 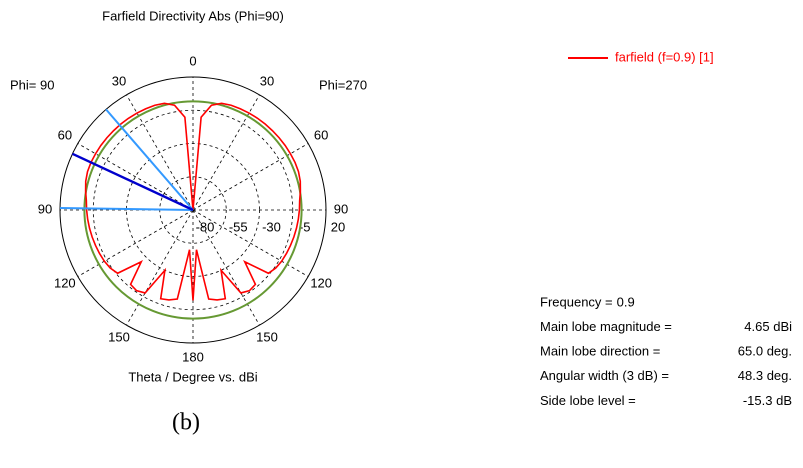 What do you see at coordinates (192, 60) in the screenshot?
I see `angle-tick-label: 0` at bounding box center [192, 60].